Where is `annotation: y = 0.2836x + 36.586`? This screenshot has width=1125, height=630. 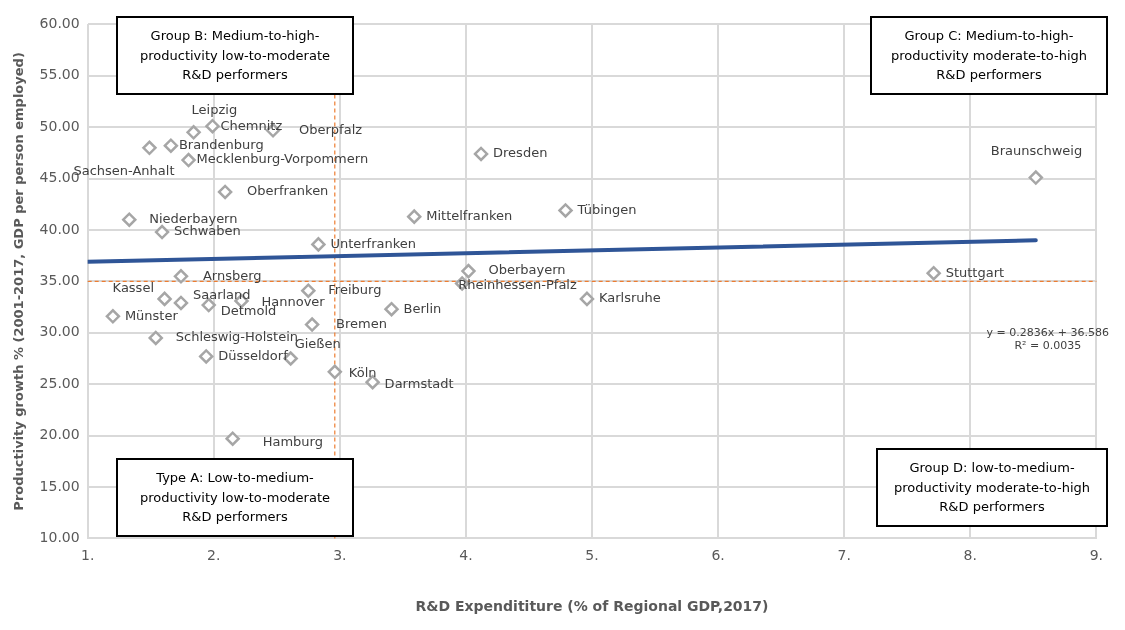 annotation: y = 0.2836x + 36.586 is located at coordinates (1047, 332).